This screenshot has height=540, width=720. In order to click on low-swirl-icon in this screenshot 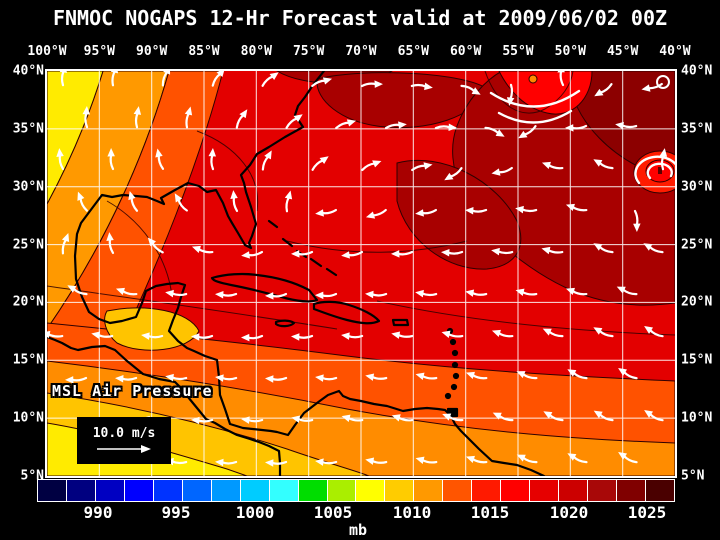, I will do `click(654, 170)`.